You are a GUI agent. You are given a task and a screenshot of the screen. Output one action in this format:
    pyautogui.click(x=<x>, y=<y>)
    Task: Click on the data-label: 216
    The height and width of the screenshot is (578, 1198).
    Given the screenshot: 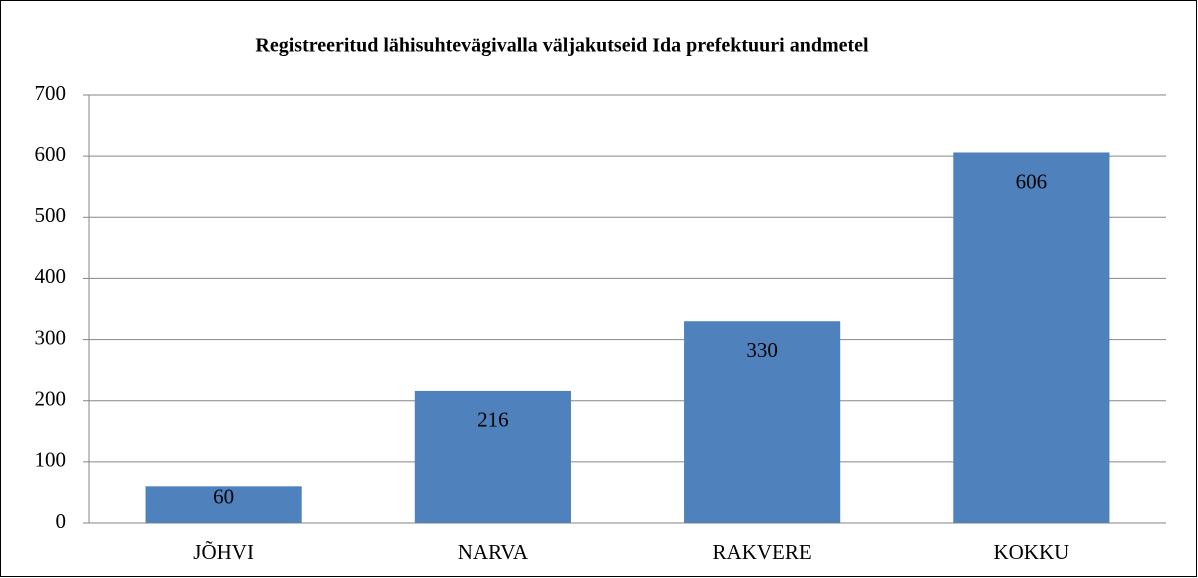 What is the action you would take?
    pyautogui.click(x=493, y=420)
    